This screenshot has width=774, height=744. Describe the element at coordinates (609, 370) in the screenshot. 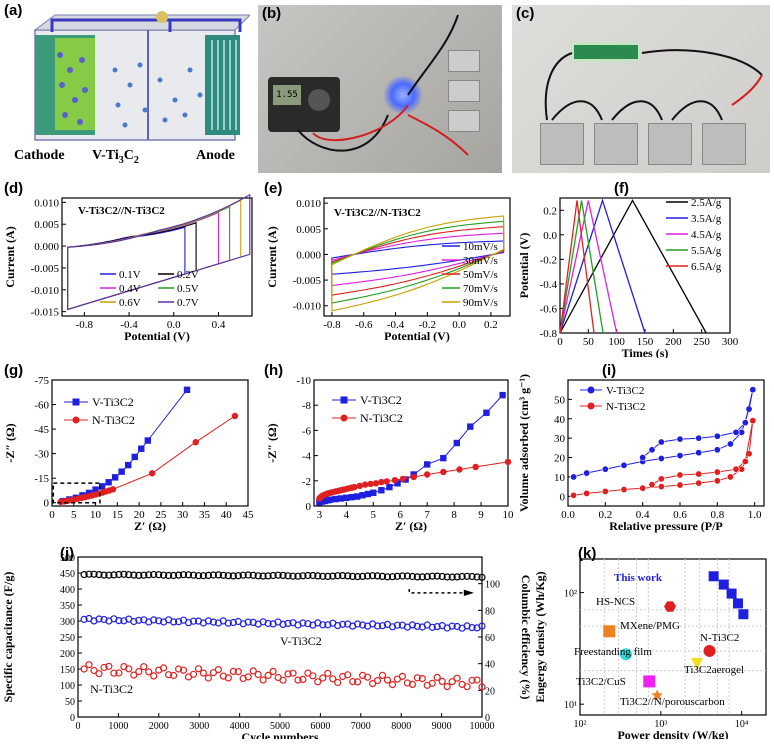

I see `panel-label-i: (i)` at that location.